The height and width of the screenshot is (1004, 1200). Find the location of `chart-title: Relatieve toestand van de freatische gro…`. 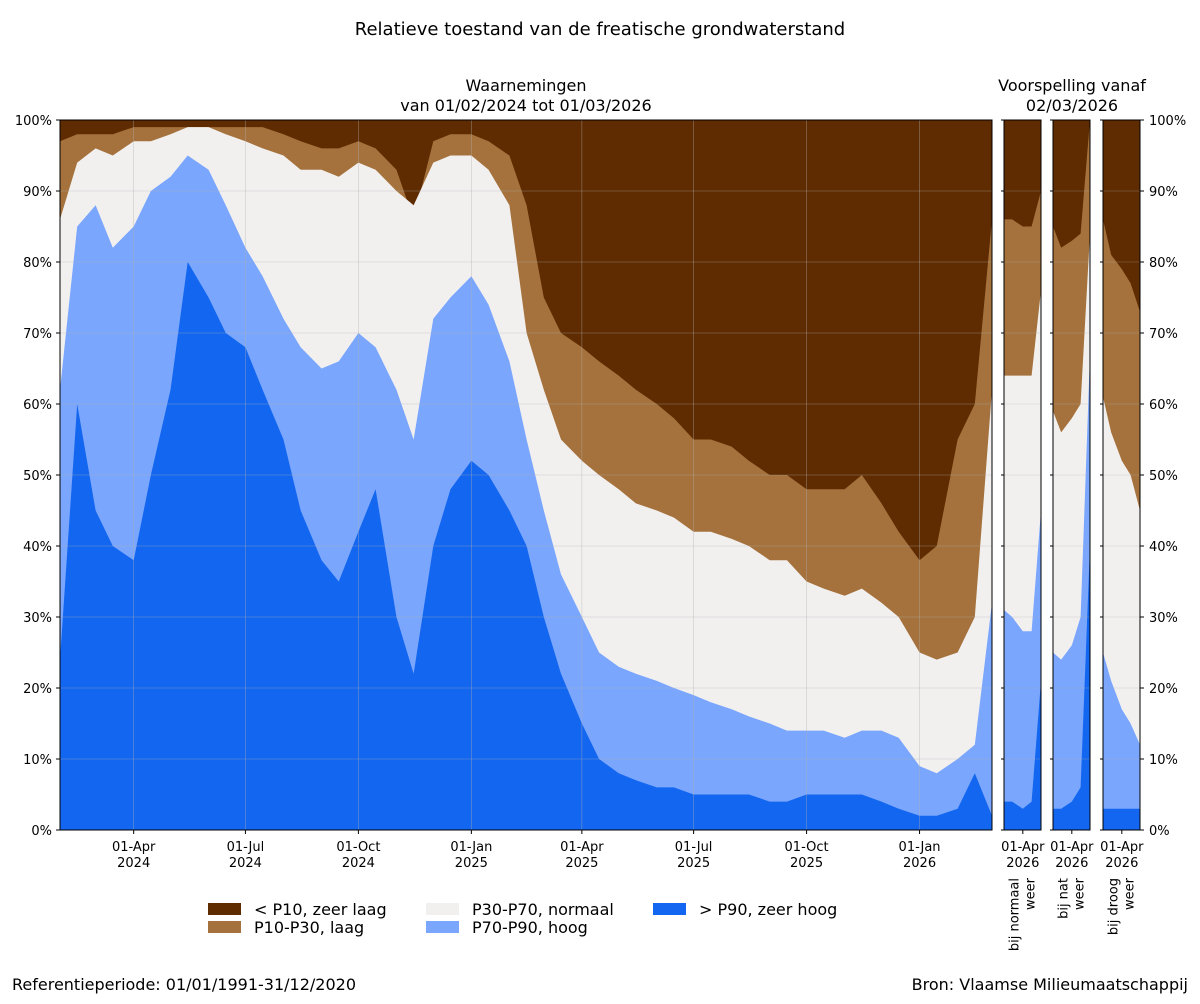

chart-title: Relatieve toestand van de freatische gro… is located at coordinates (600, 29).